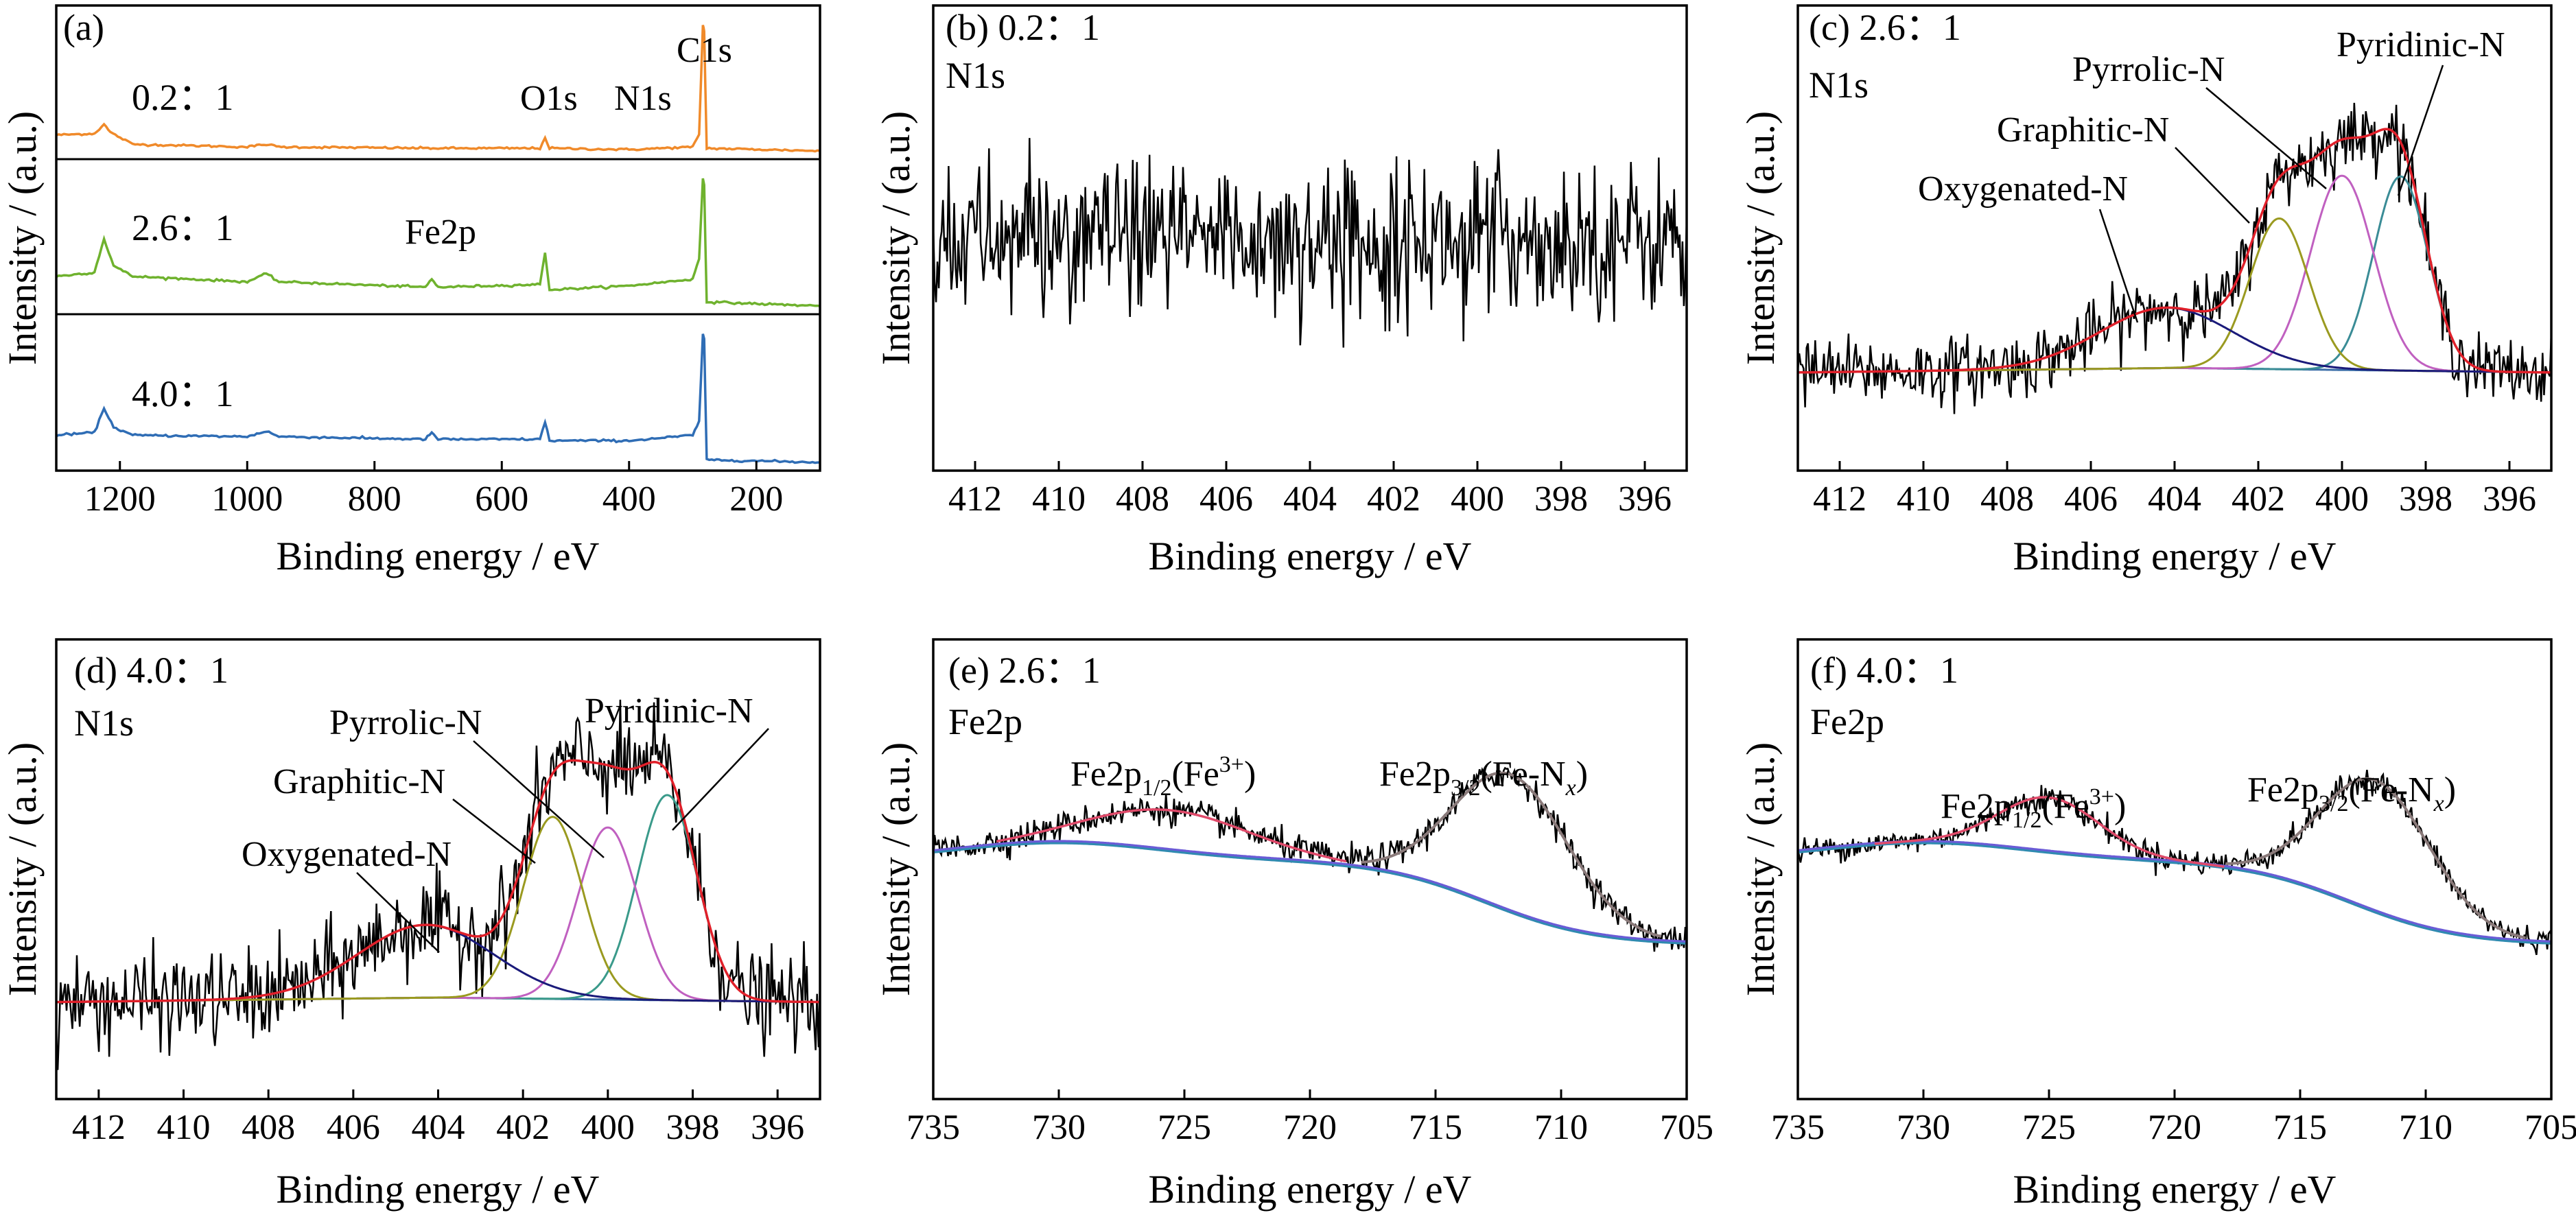 The width and height of the screenshot is (2576, 1215). I want to click on panel-e-xticks: 735 730 725 720 715 710 705, so click(1309, 1118).